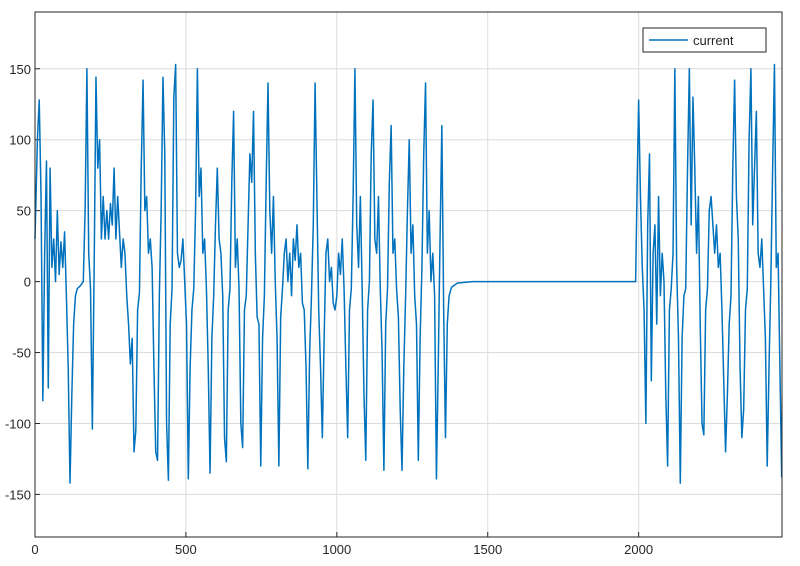 This screenshot has height=566, width=800. I want to click on legend: current, so click(704, 40).